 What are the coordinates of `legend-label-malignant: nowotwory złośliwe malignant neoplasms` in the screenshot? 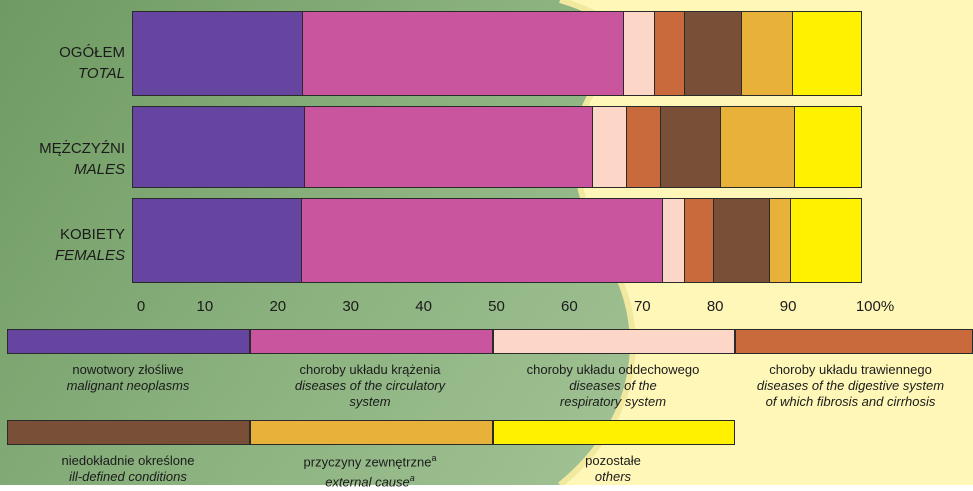 It's located at (128, 378).